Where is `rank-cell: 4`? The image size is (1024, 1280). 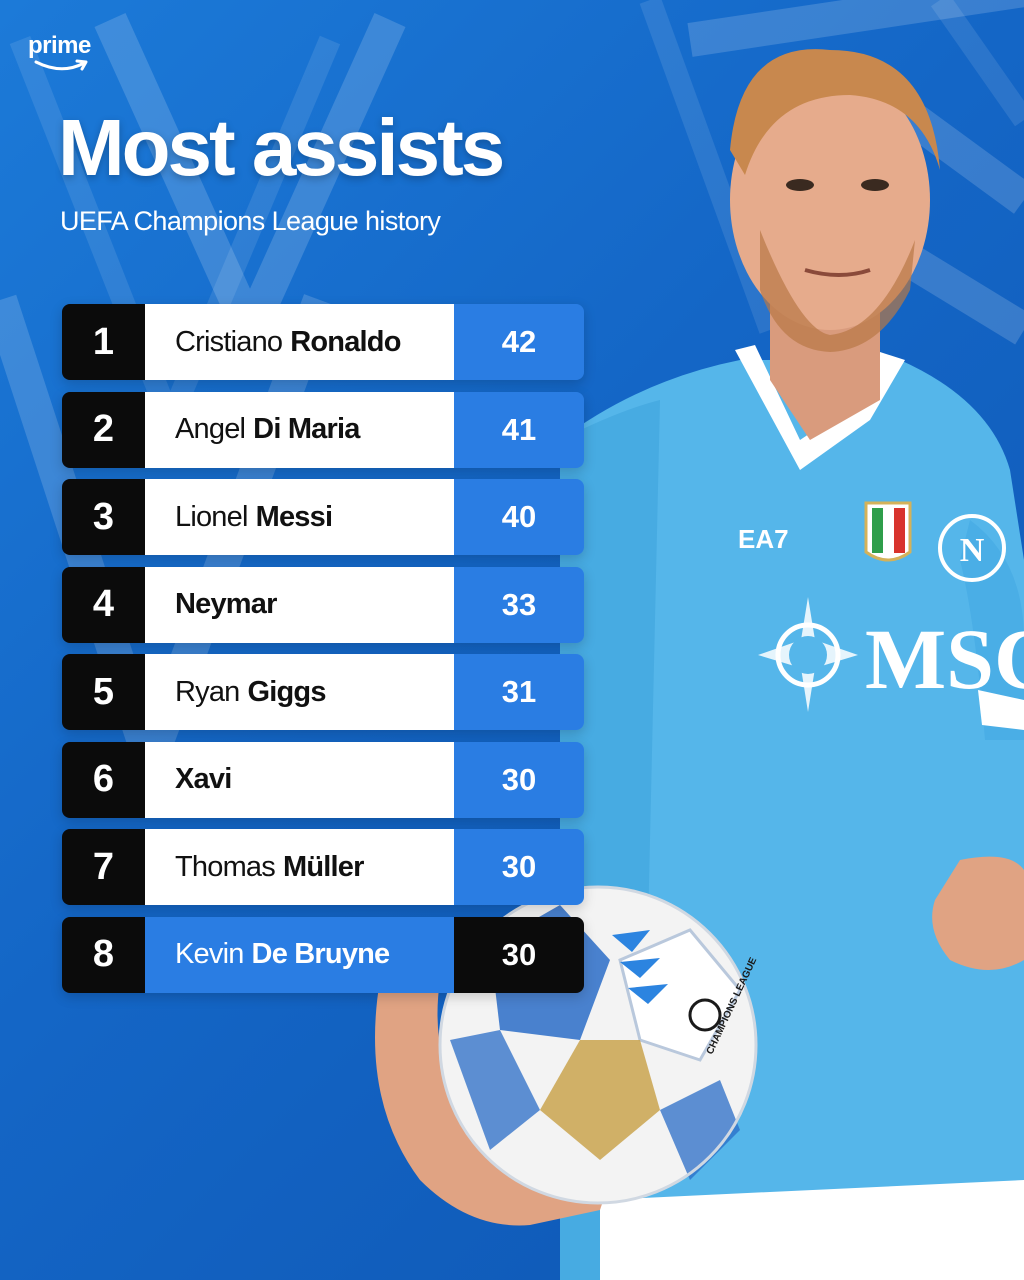
rank-cell: 4 is located at coordinates (103, 604).